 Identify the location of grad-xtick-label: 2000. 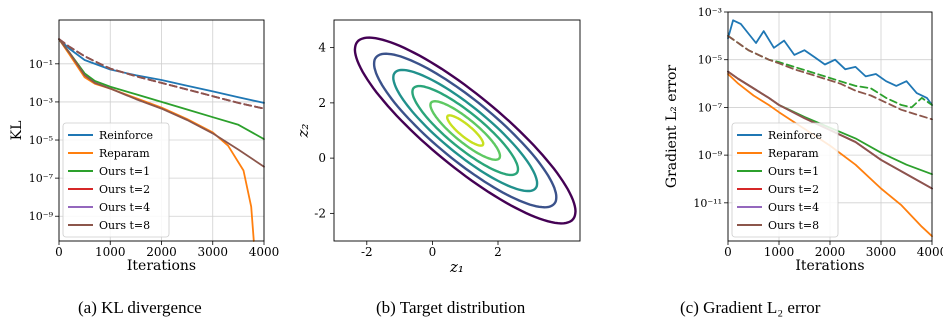
(830, 252).